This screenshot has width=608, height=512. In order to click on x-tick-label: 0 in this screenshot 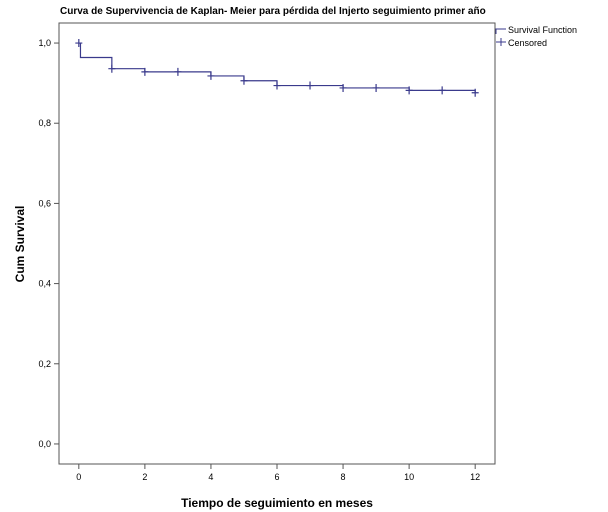, I will do `click(78, 477)`.